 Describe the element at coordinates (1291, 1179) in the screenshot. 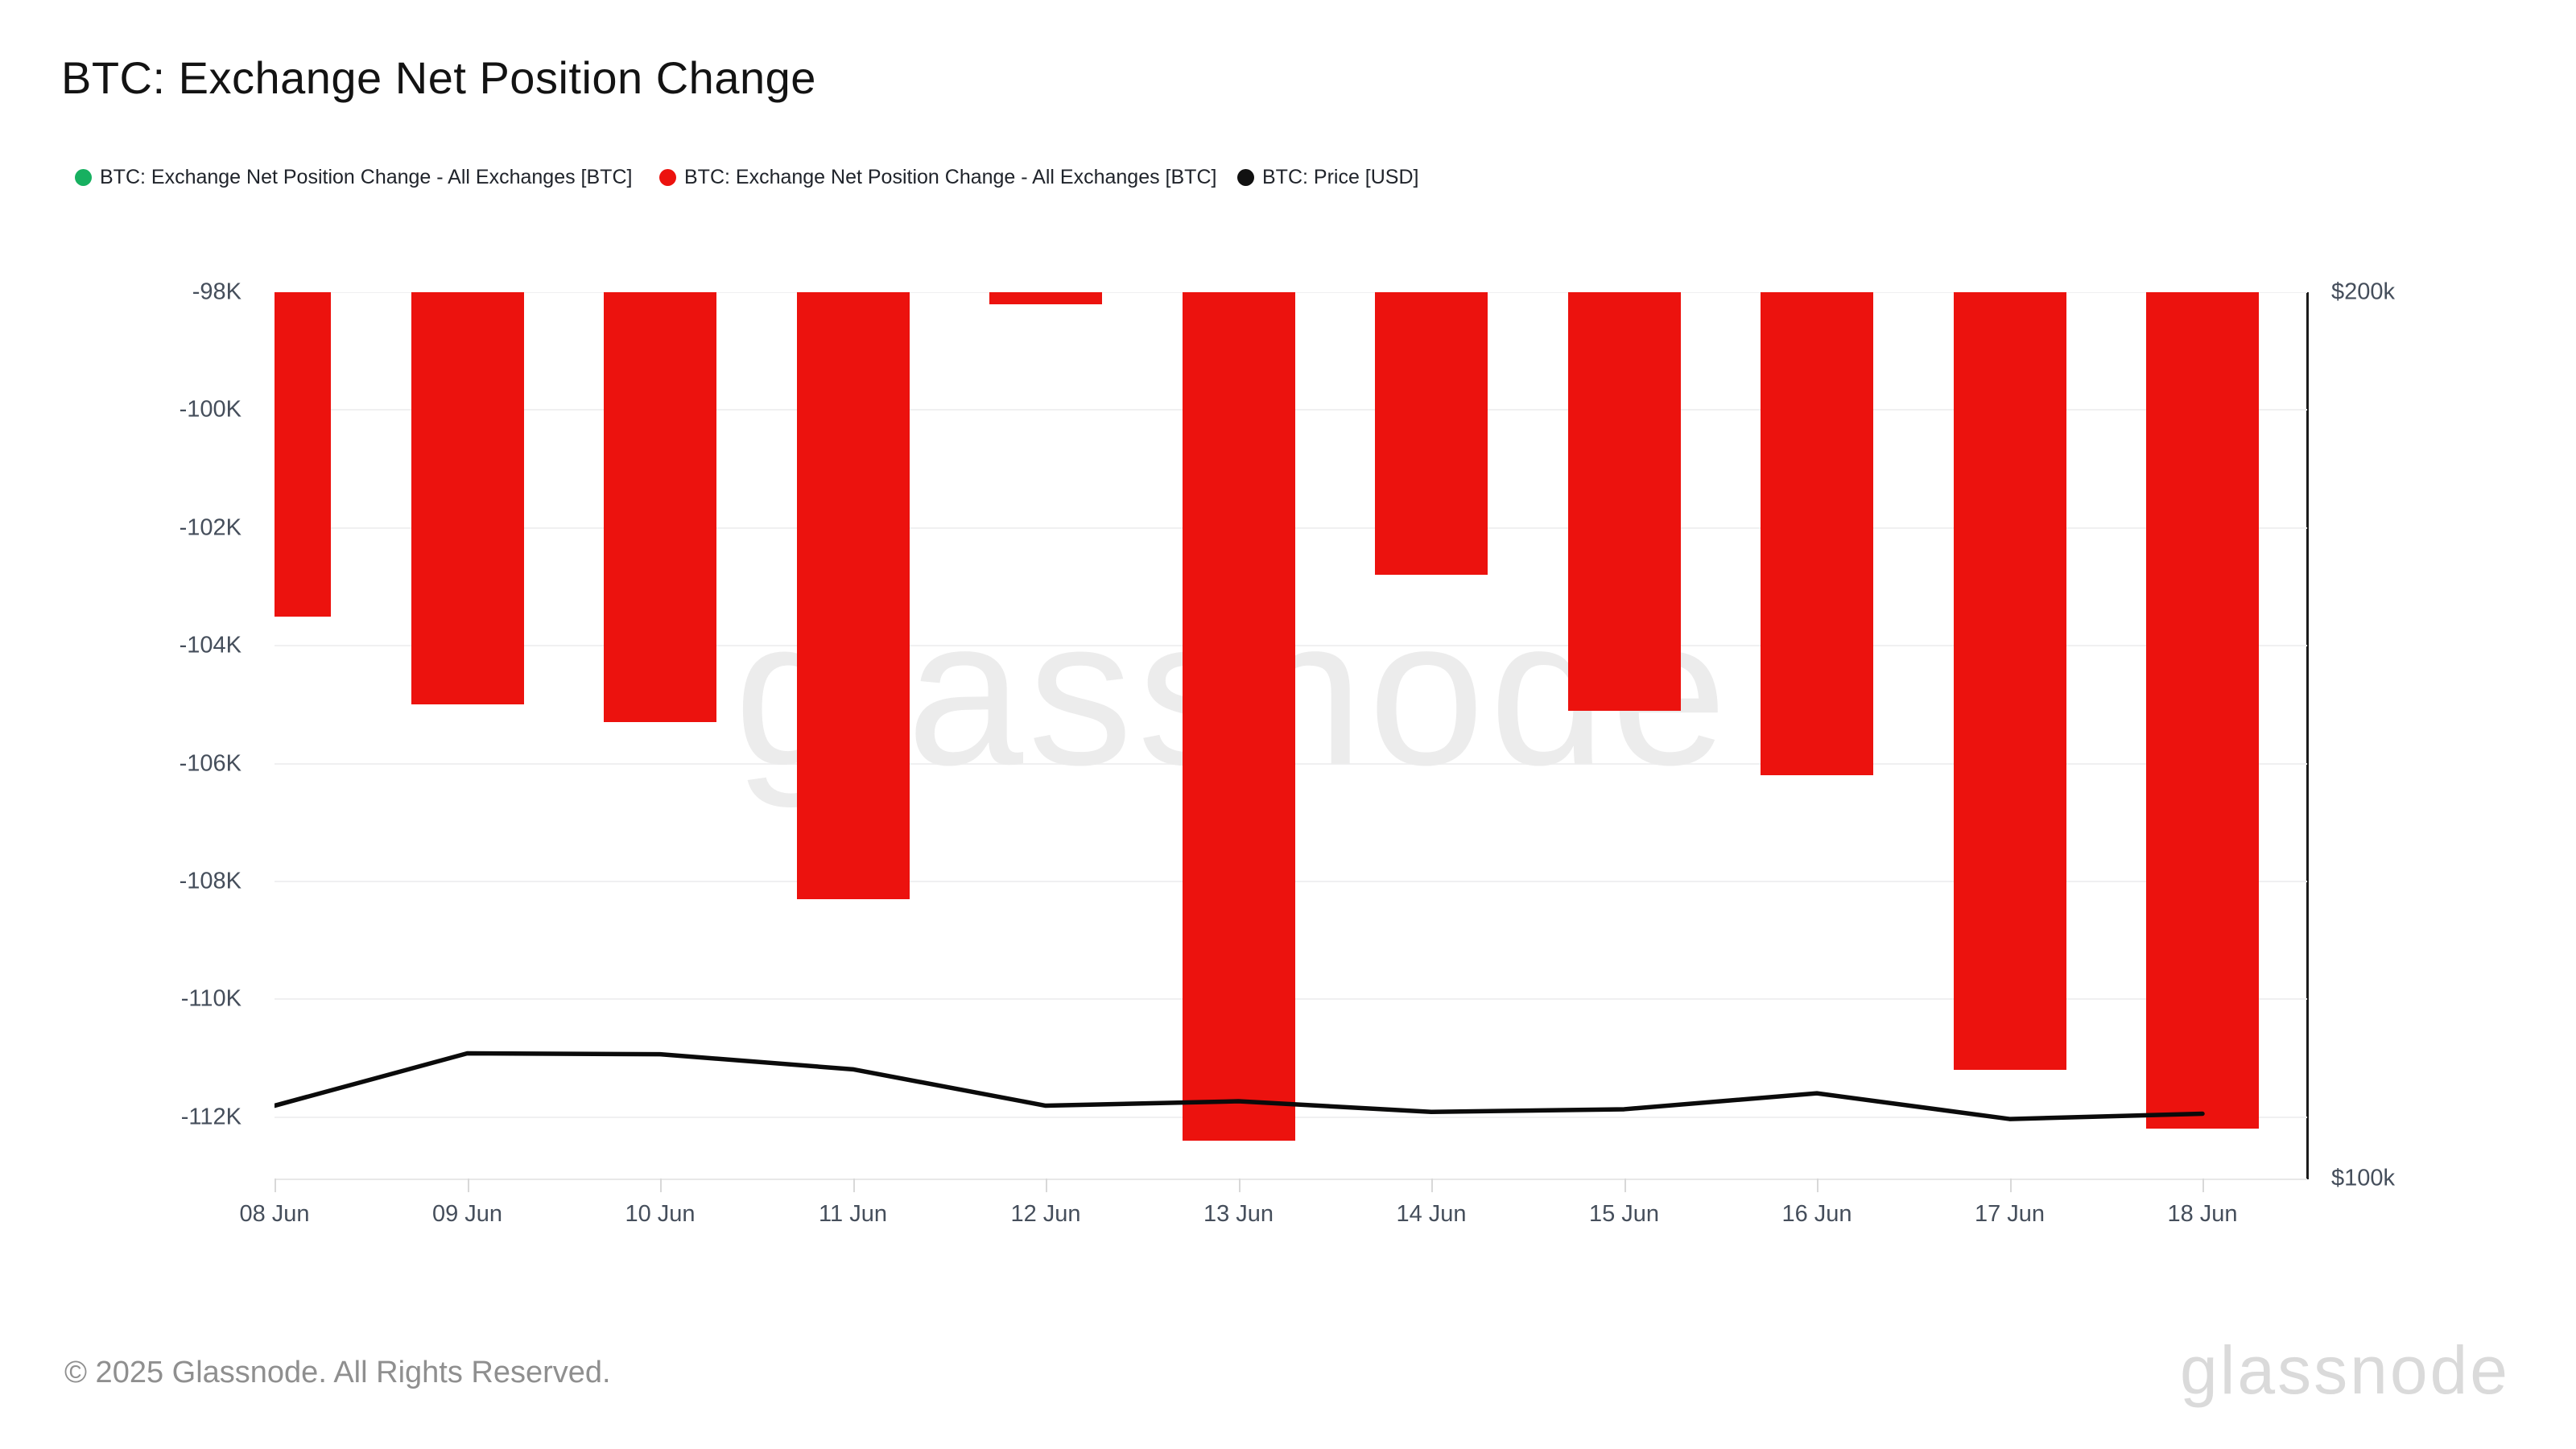

I see `x-axis-baseline` at that location.